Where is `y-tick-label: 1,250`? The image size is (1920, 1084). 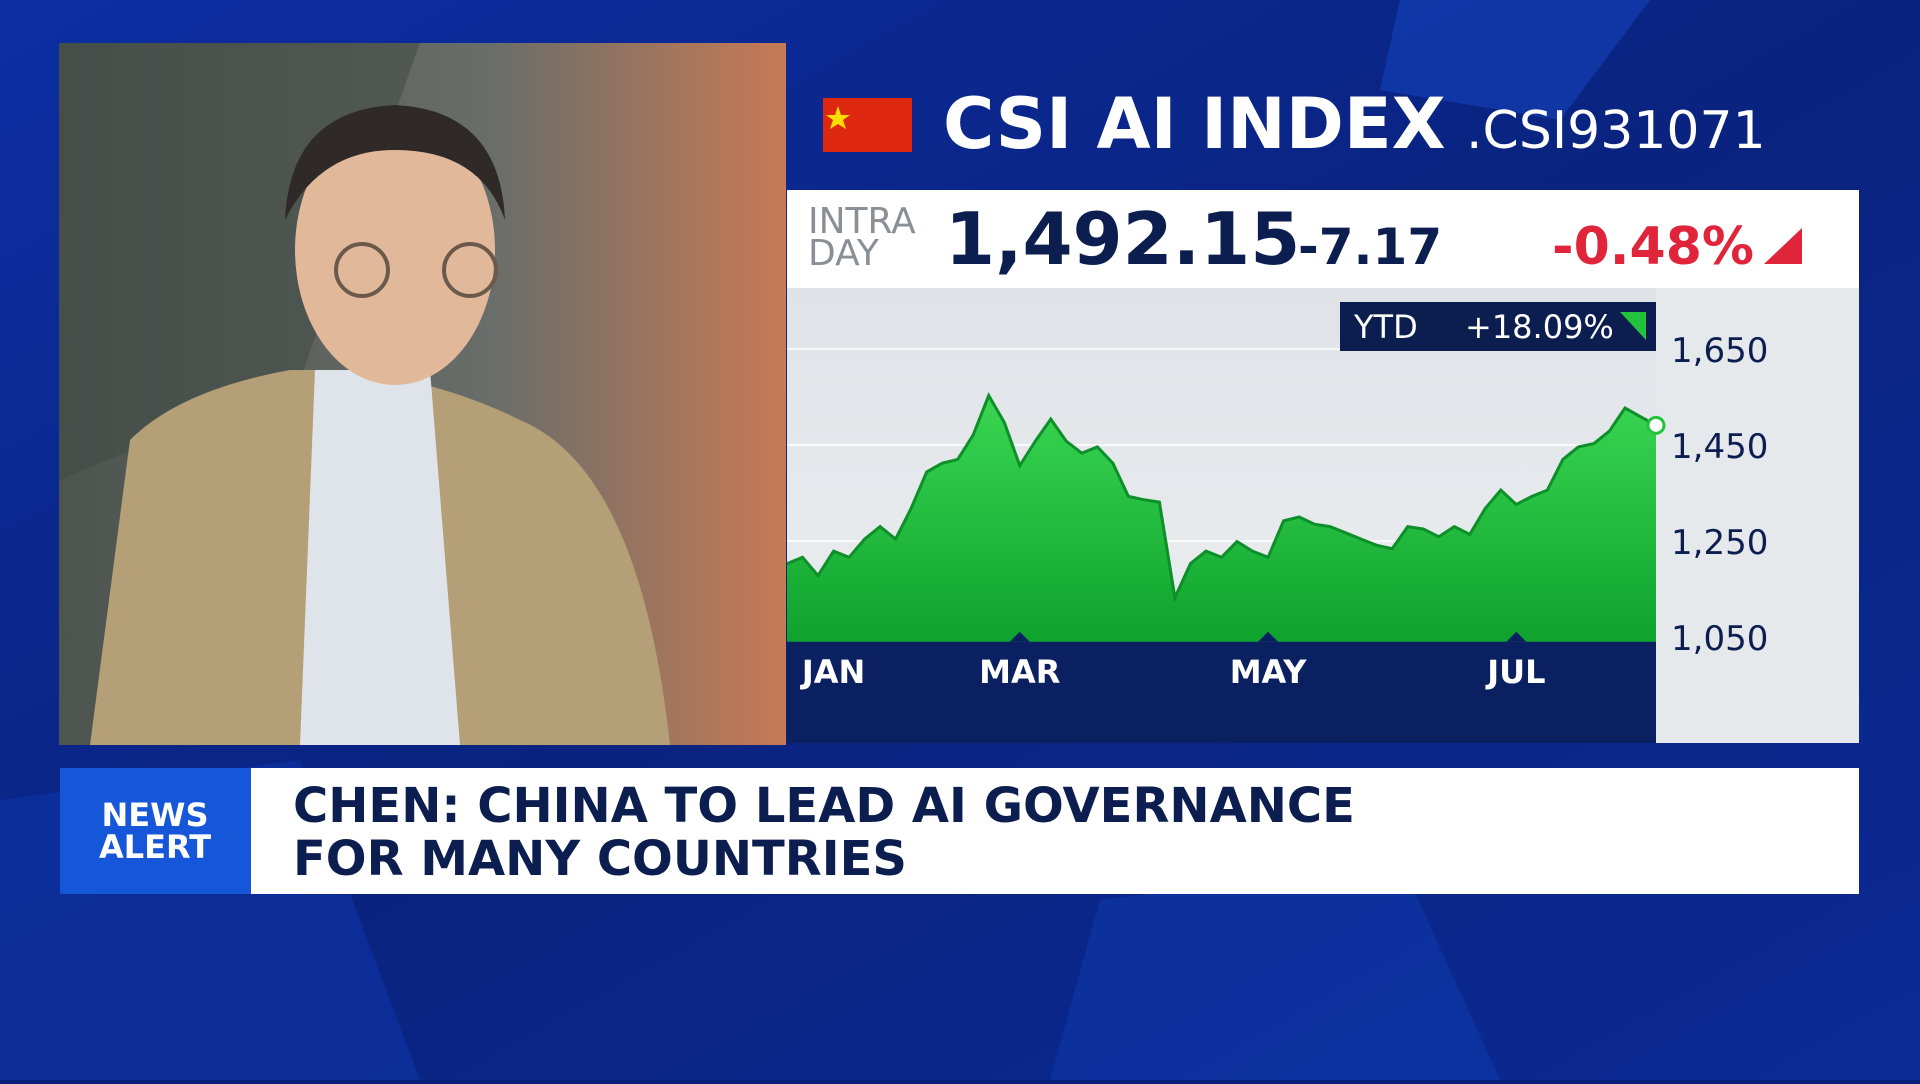 y-tick-label: 1,250 is located at coordinates (1719, 543).